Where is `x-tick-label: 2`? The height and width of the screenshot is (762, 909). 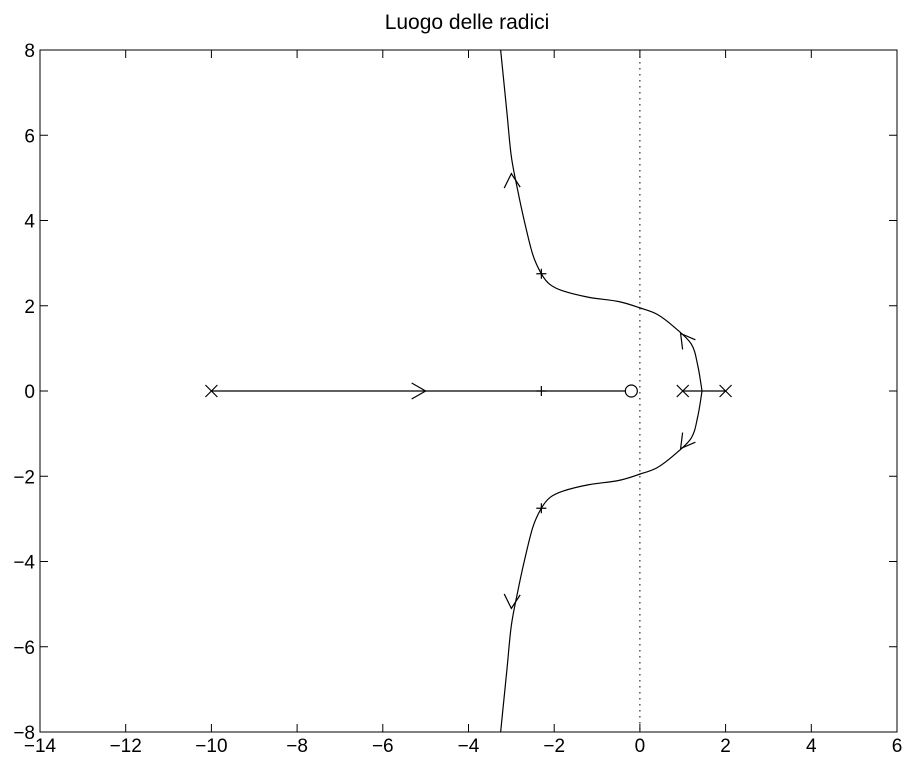
x-tick-label: 2 is located at coordinates (725, 746).